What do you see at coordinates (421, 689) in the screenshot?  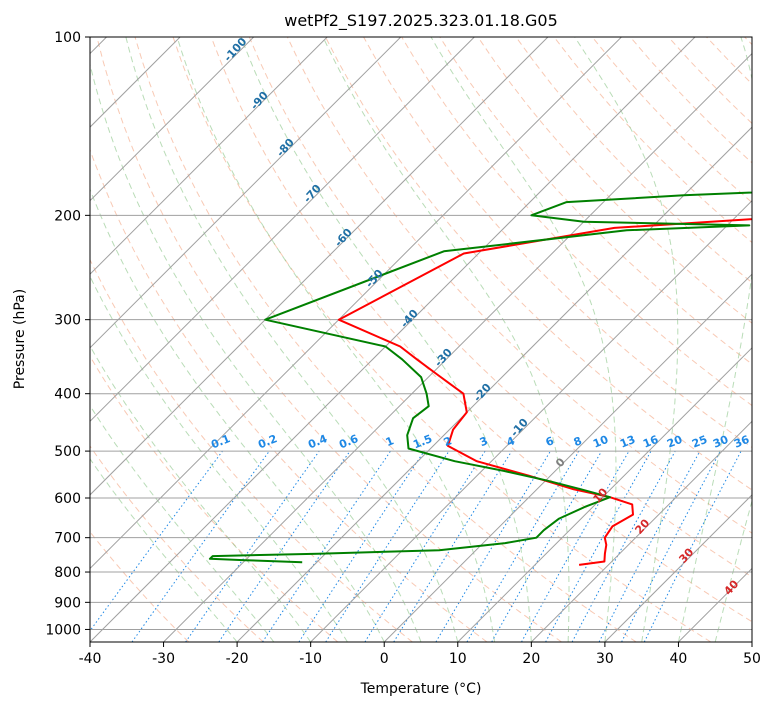 I see `x-axis-label: Temperature (°C)` at bounding box center [421, 689].